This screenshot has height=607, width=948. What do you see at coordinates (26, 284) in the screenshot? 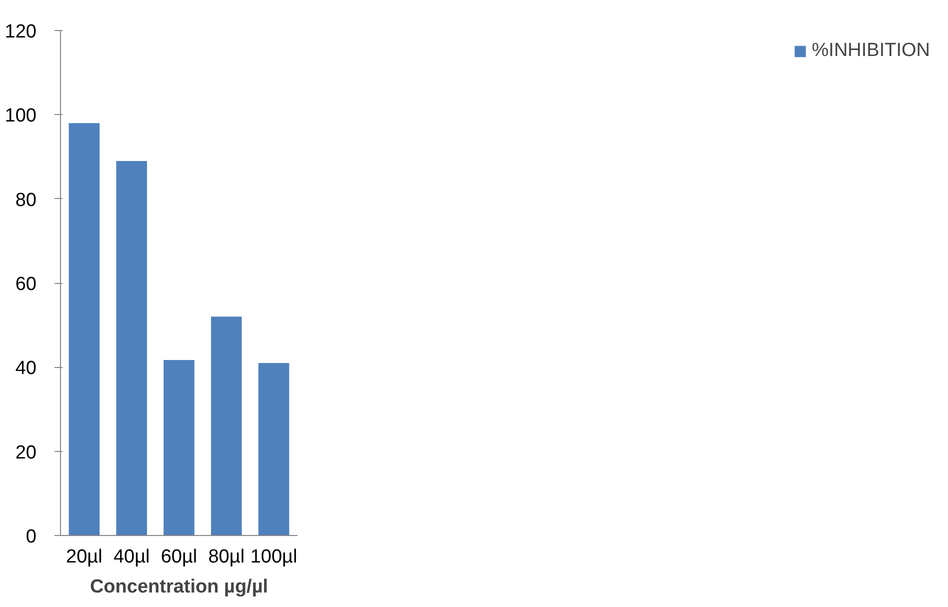
I see `y-tick-label: 60` at bounding box center [26, 284].